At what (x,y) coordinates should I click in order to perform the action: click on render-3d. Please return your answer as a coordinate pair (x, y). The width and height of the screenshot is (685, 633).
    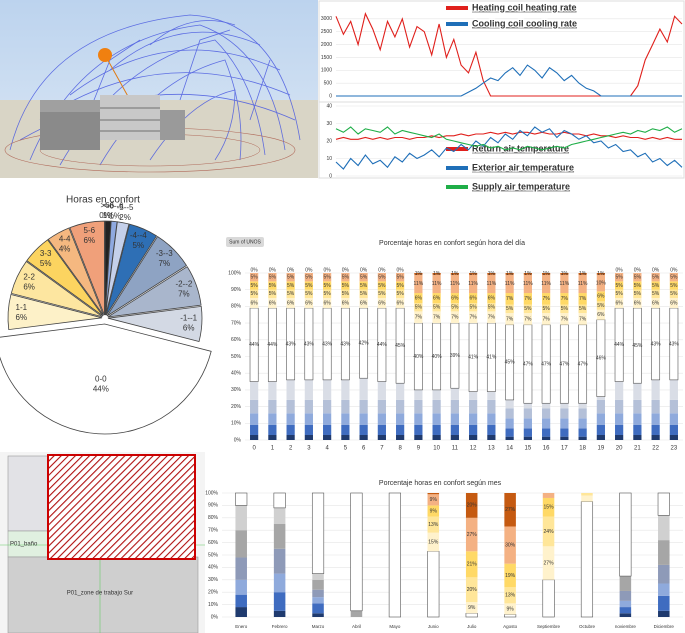
    Looking at the image, I should click on (159, 89).